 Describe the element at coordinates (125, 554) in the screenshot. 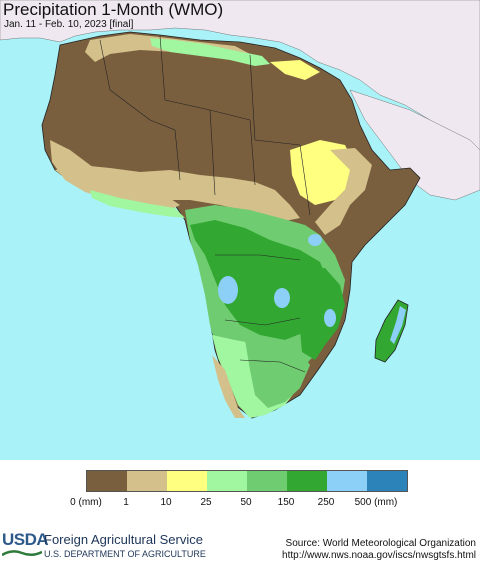

I see `department-name: U.S. DEPARTMENT OF AGRICULTURE` at that location.